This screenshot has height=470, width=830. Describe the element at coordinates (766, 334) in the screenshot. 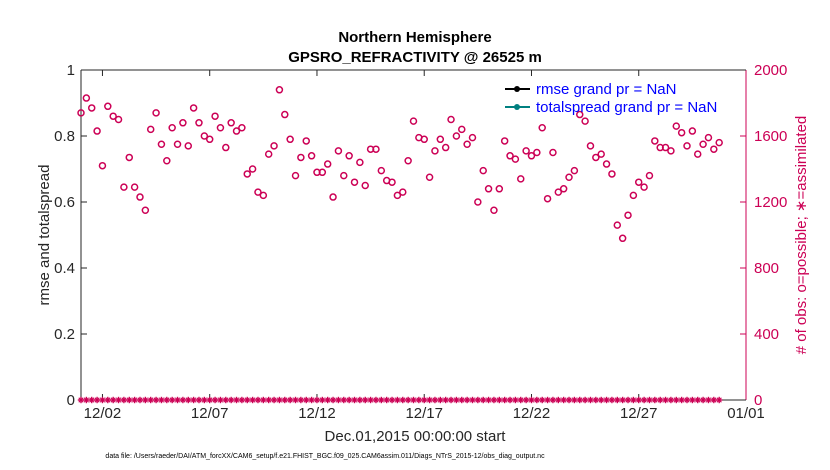

I see `right-tick-label: 400` at that location.